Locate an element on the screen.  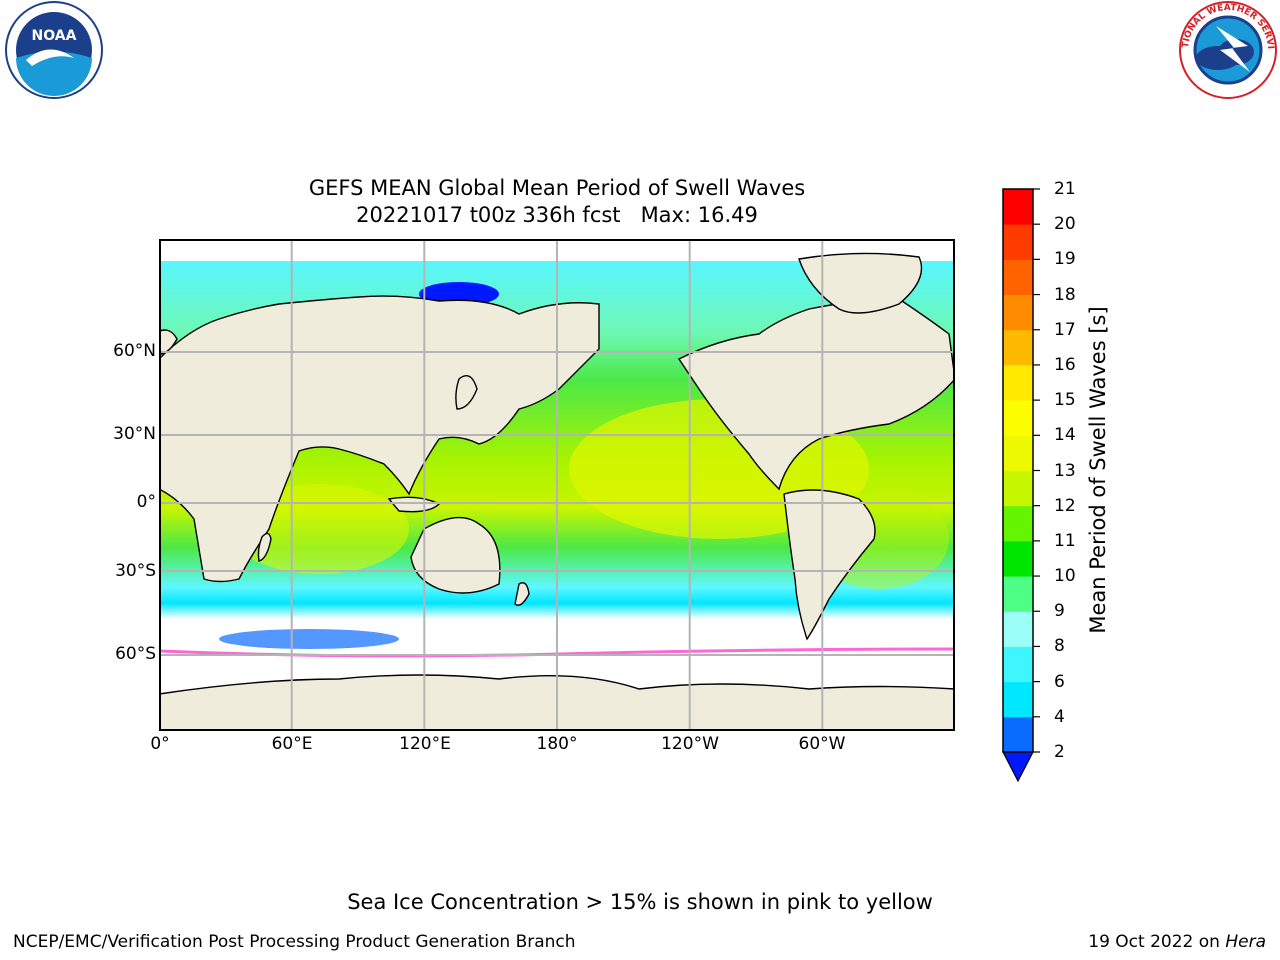
southern-ocean-low is located at coordinates (309, 639).